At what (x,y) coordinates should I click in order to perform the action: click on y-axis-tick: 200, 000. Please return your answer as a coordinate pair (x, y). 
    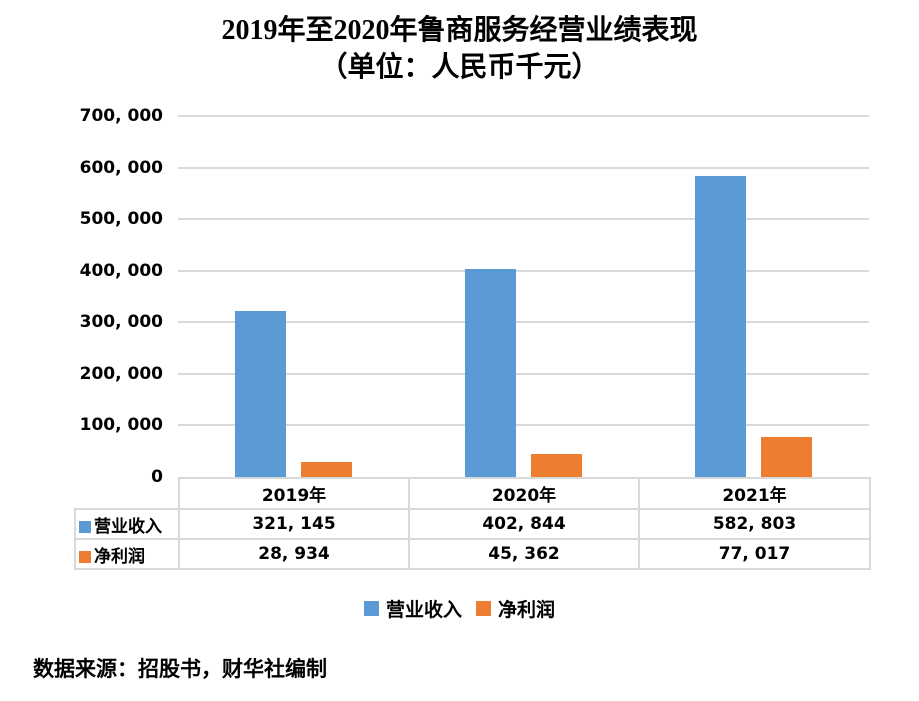
    Looking at the image, I should click on (121, 373).